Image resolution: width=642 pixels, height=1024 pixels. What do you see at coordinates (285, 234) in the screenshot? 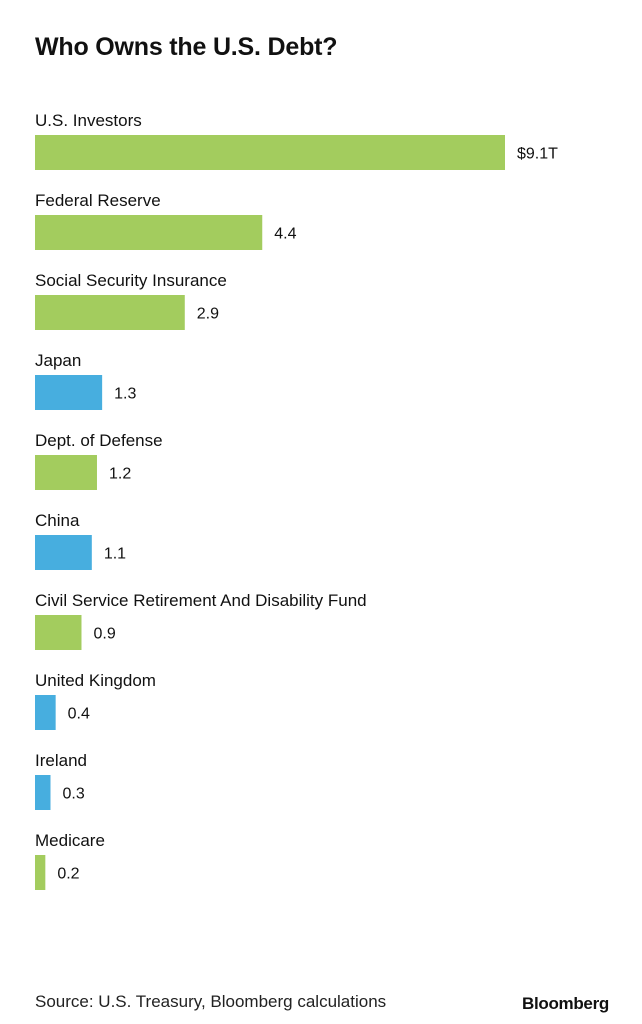
I see `value-label: 4.4` at bounding box center [285, 234].